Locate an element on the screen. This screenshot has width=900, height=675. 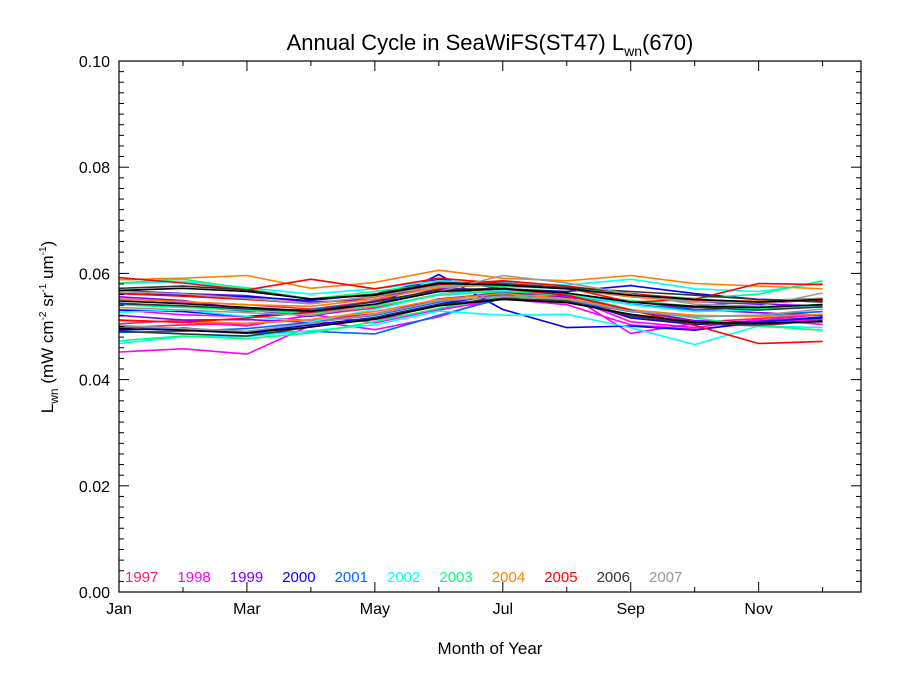
x-tick-label: Mar is located at coordinates (247, 609).